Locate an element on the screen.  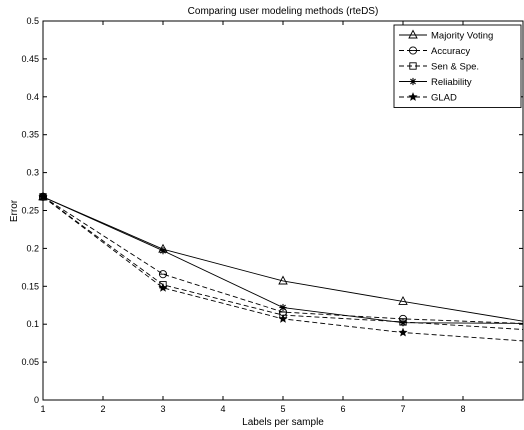
x-tick-label: 7 is located at coordinates (402, 409).